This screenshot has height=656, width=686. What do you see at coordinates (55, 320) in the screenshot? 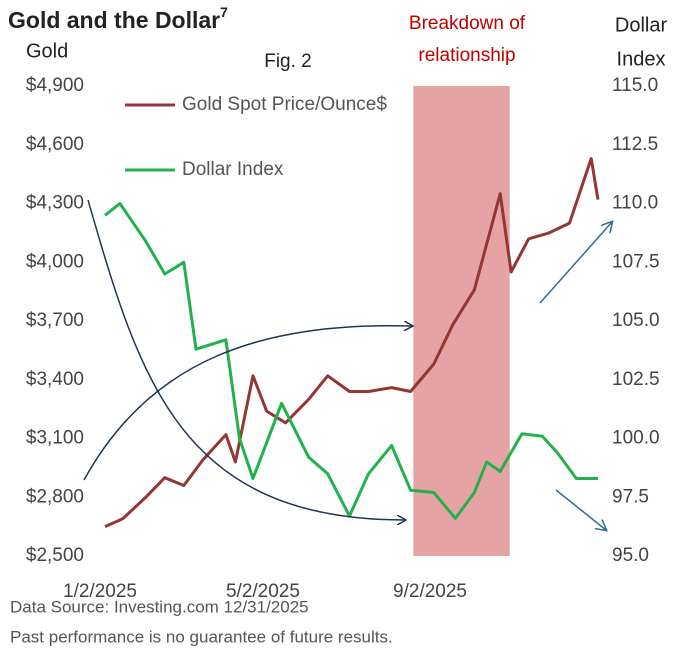
I see `y-tick-label: $3,700` at bounding box center [55, 320].